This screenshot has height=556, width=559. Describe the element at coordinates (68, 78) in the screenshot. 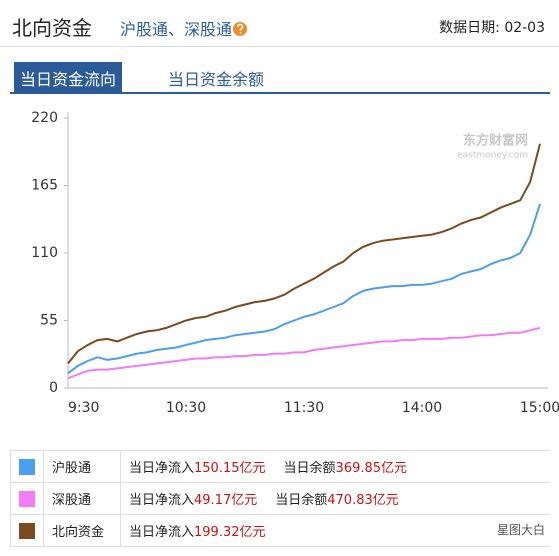

I see `tab-active: 当日资金流向` at that location.